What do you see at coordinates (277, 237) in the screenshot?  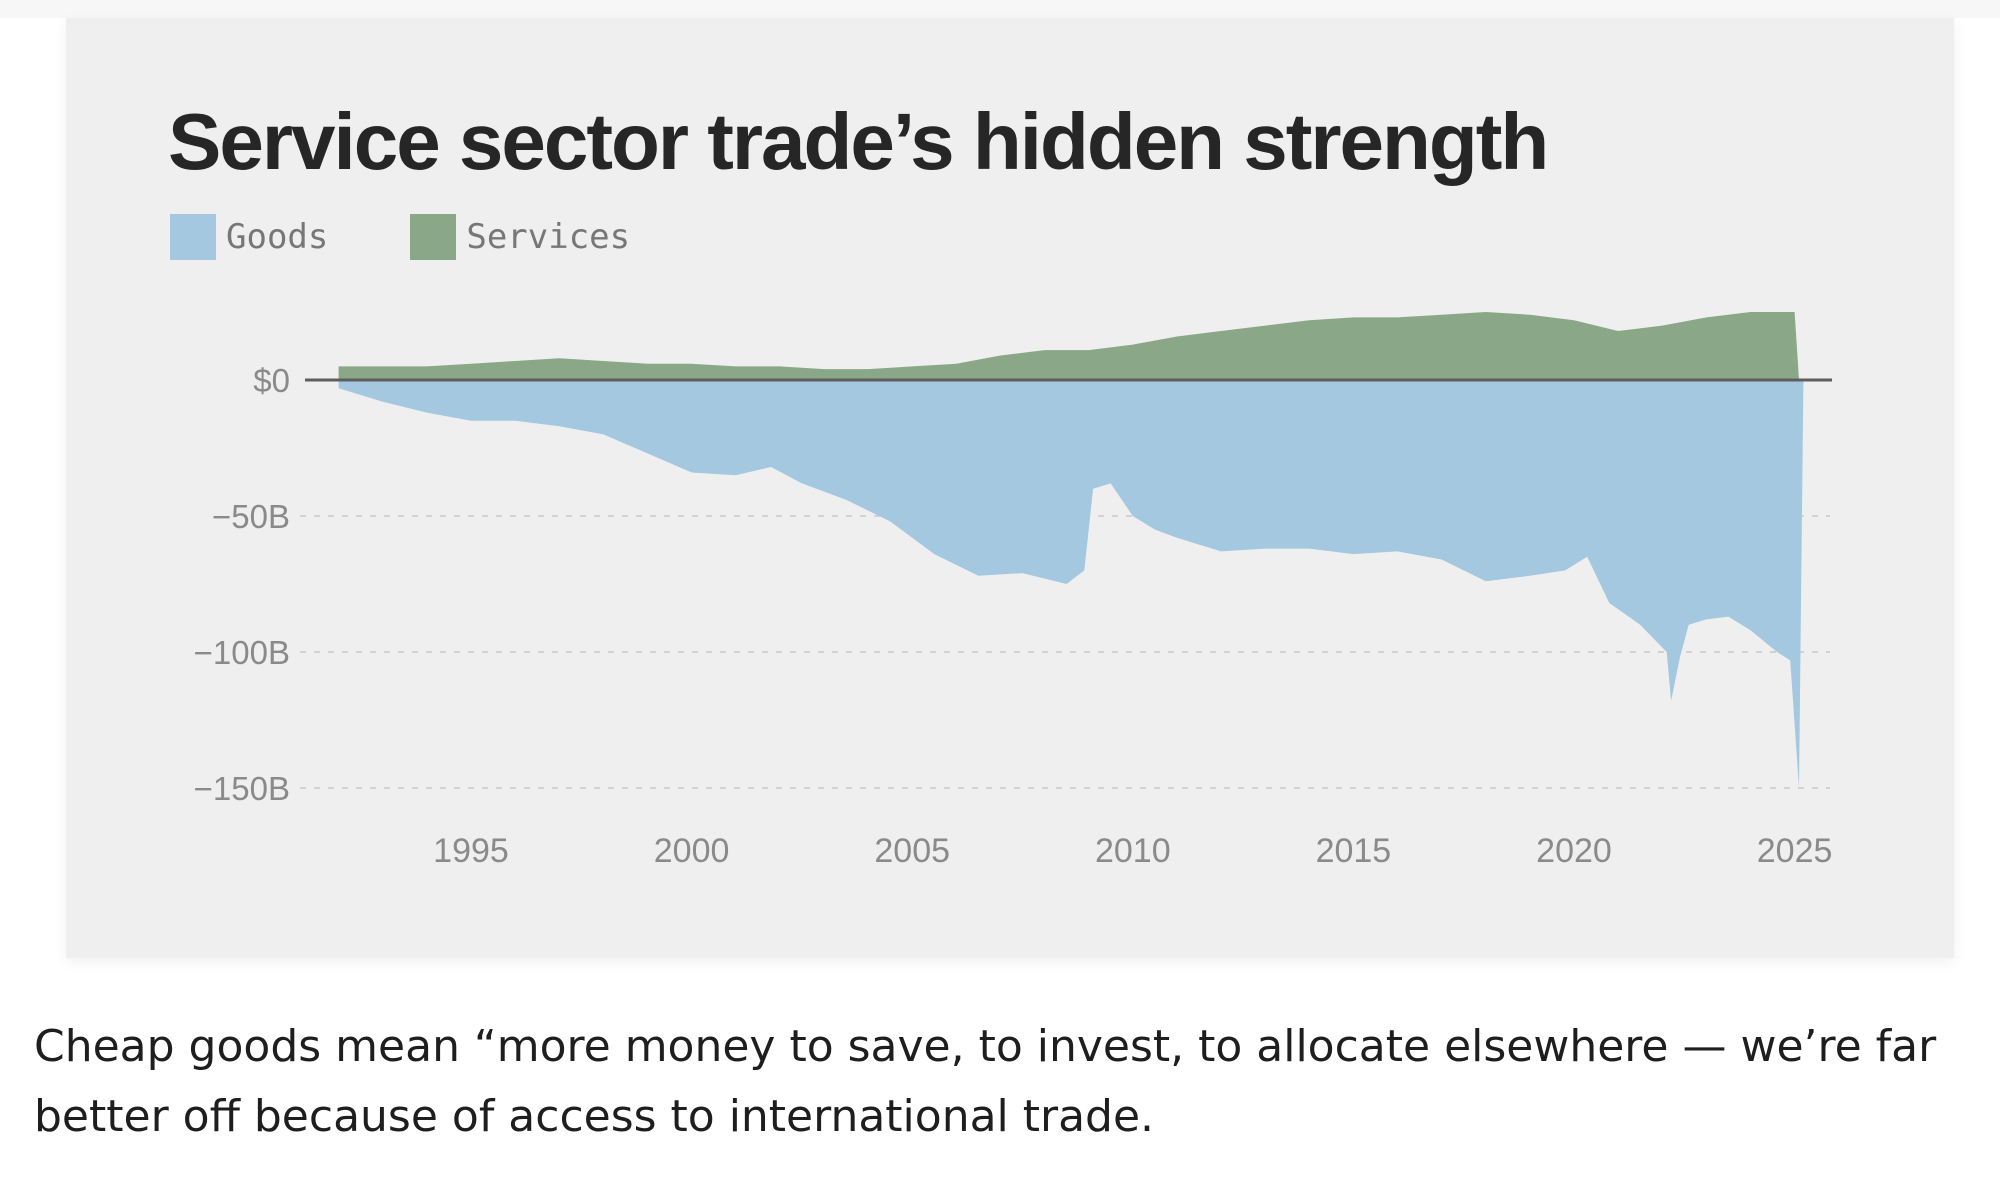 I see `goods-legend-label: Goods` at bounding box center [277, 237].